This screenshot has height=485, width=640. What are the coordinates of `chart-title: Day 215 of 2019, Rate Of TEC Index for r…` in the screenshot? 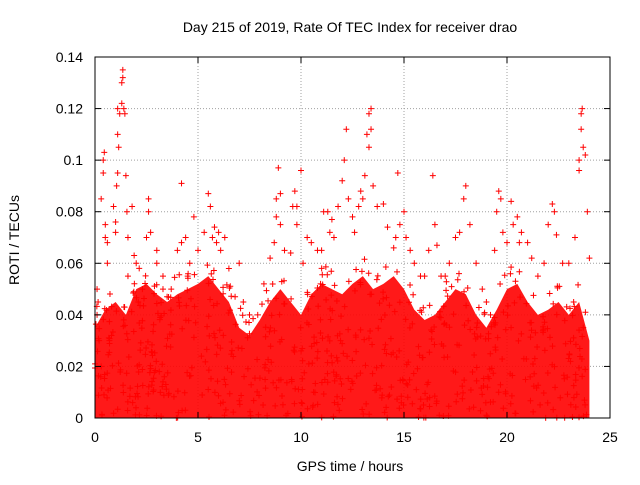 It's located at (350, 27).